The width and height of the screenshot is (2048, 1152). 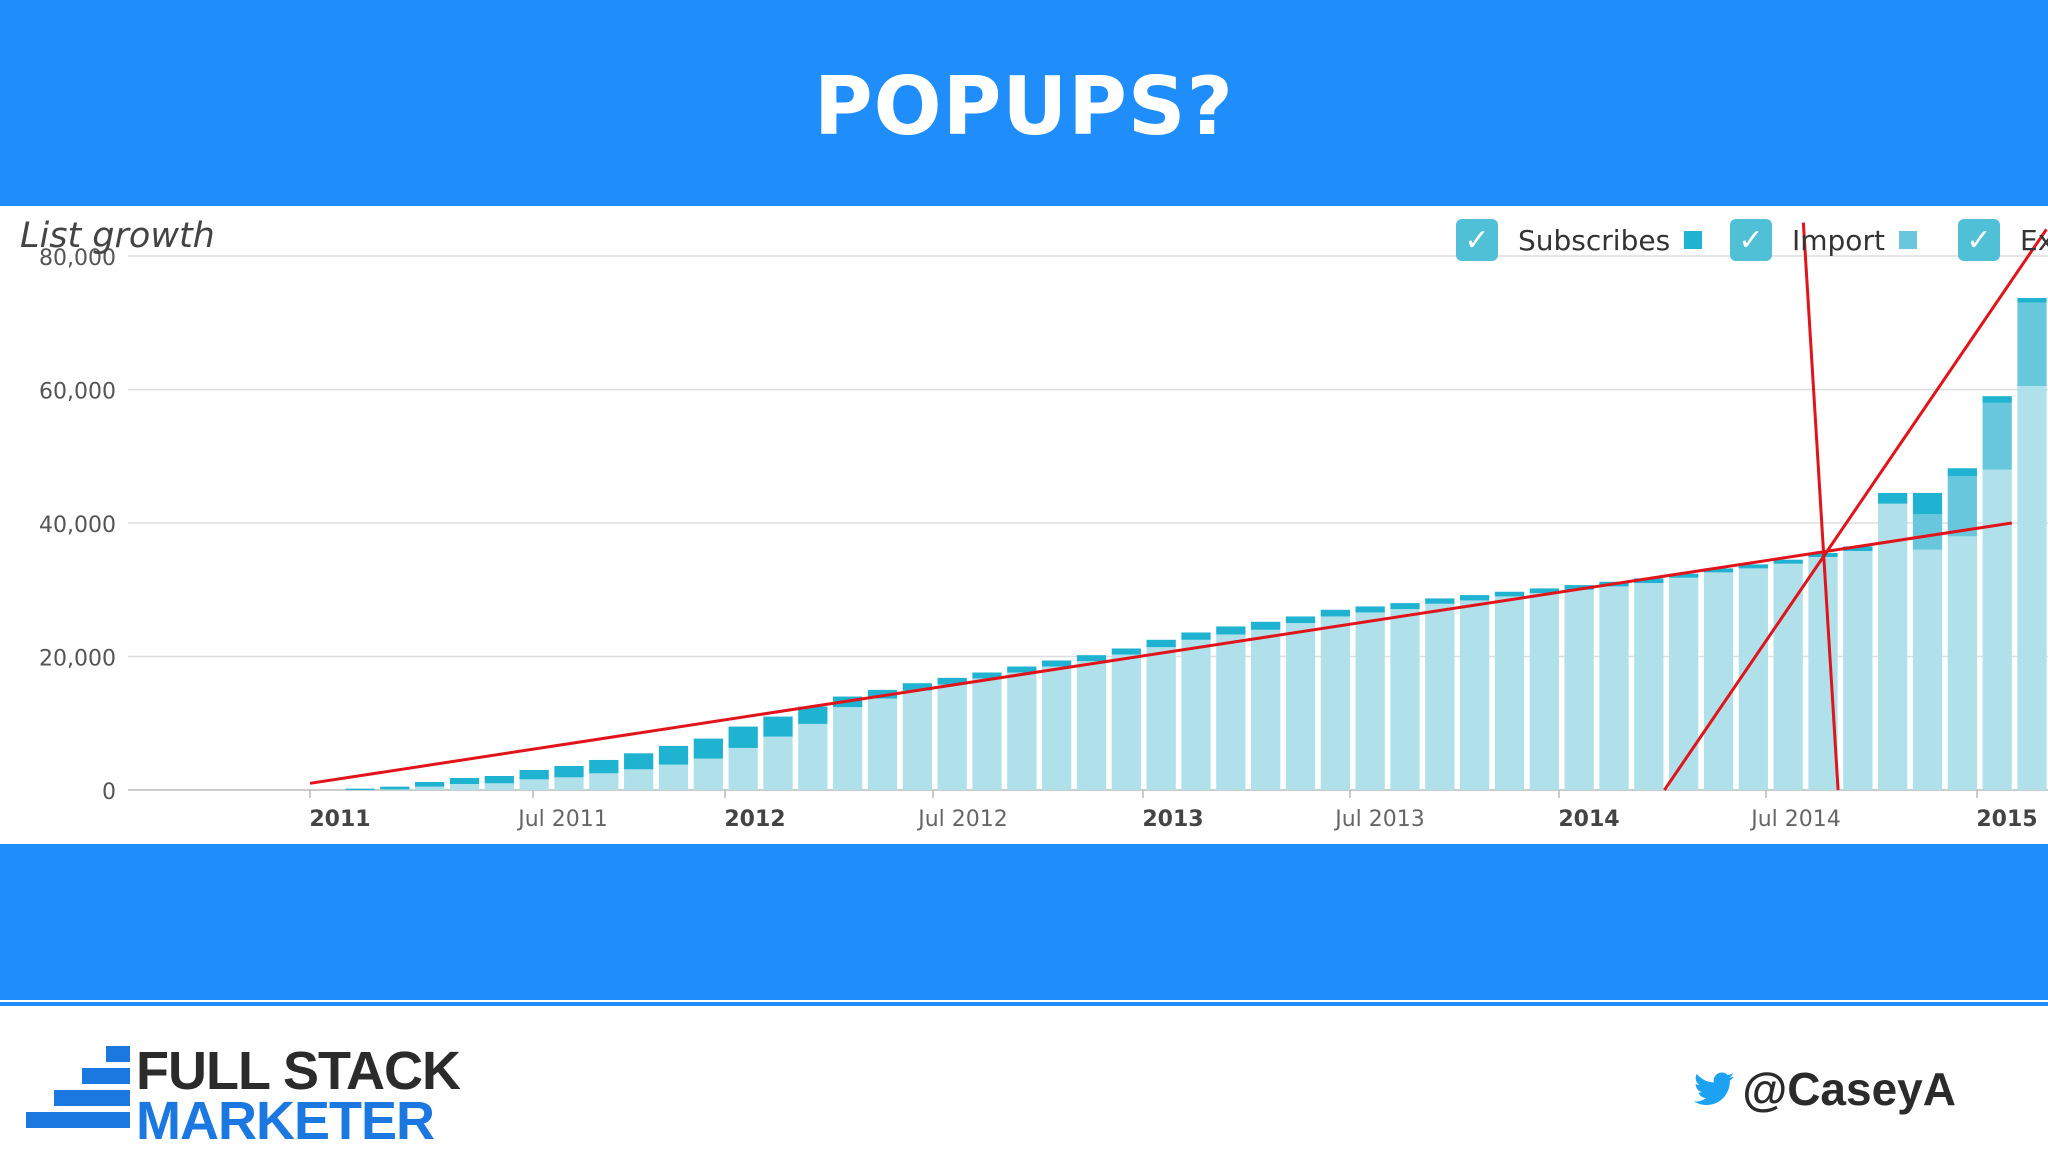 I want to click on trend-line, so click(x=1855, y=509).